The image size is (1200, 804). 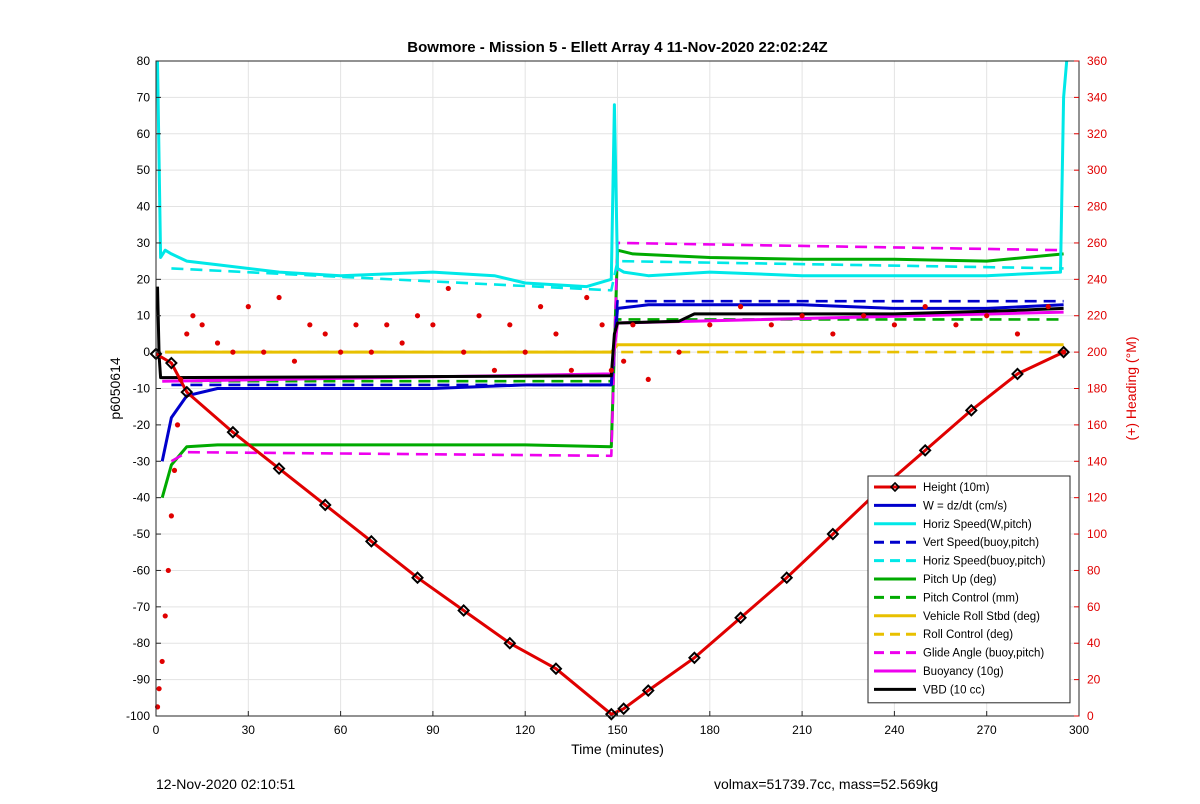 I want to click on y2-tick-label: 340, so click(x=1097, y=97).